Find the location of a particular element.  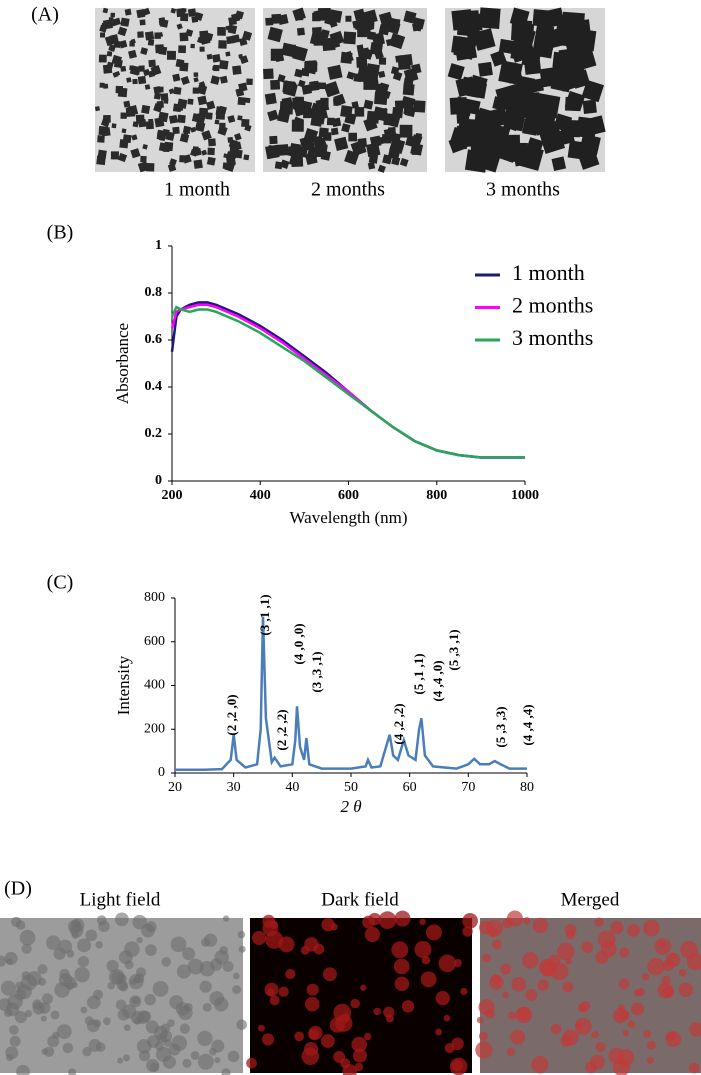

peak-annotation: (2 ,2 ,2) is located at coordinates (281, 729).